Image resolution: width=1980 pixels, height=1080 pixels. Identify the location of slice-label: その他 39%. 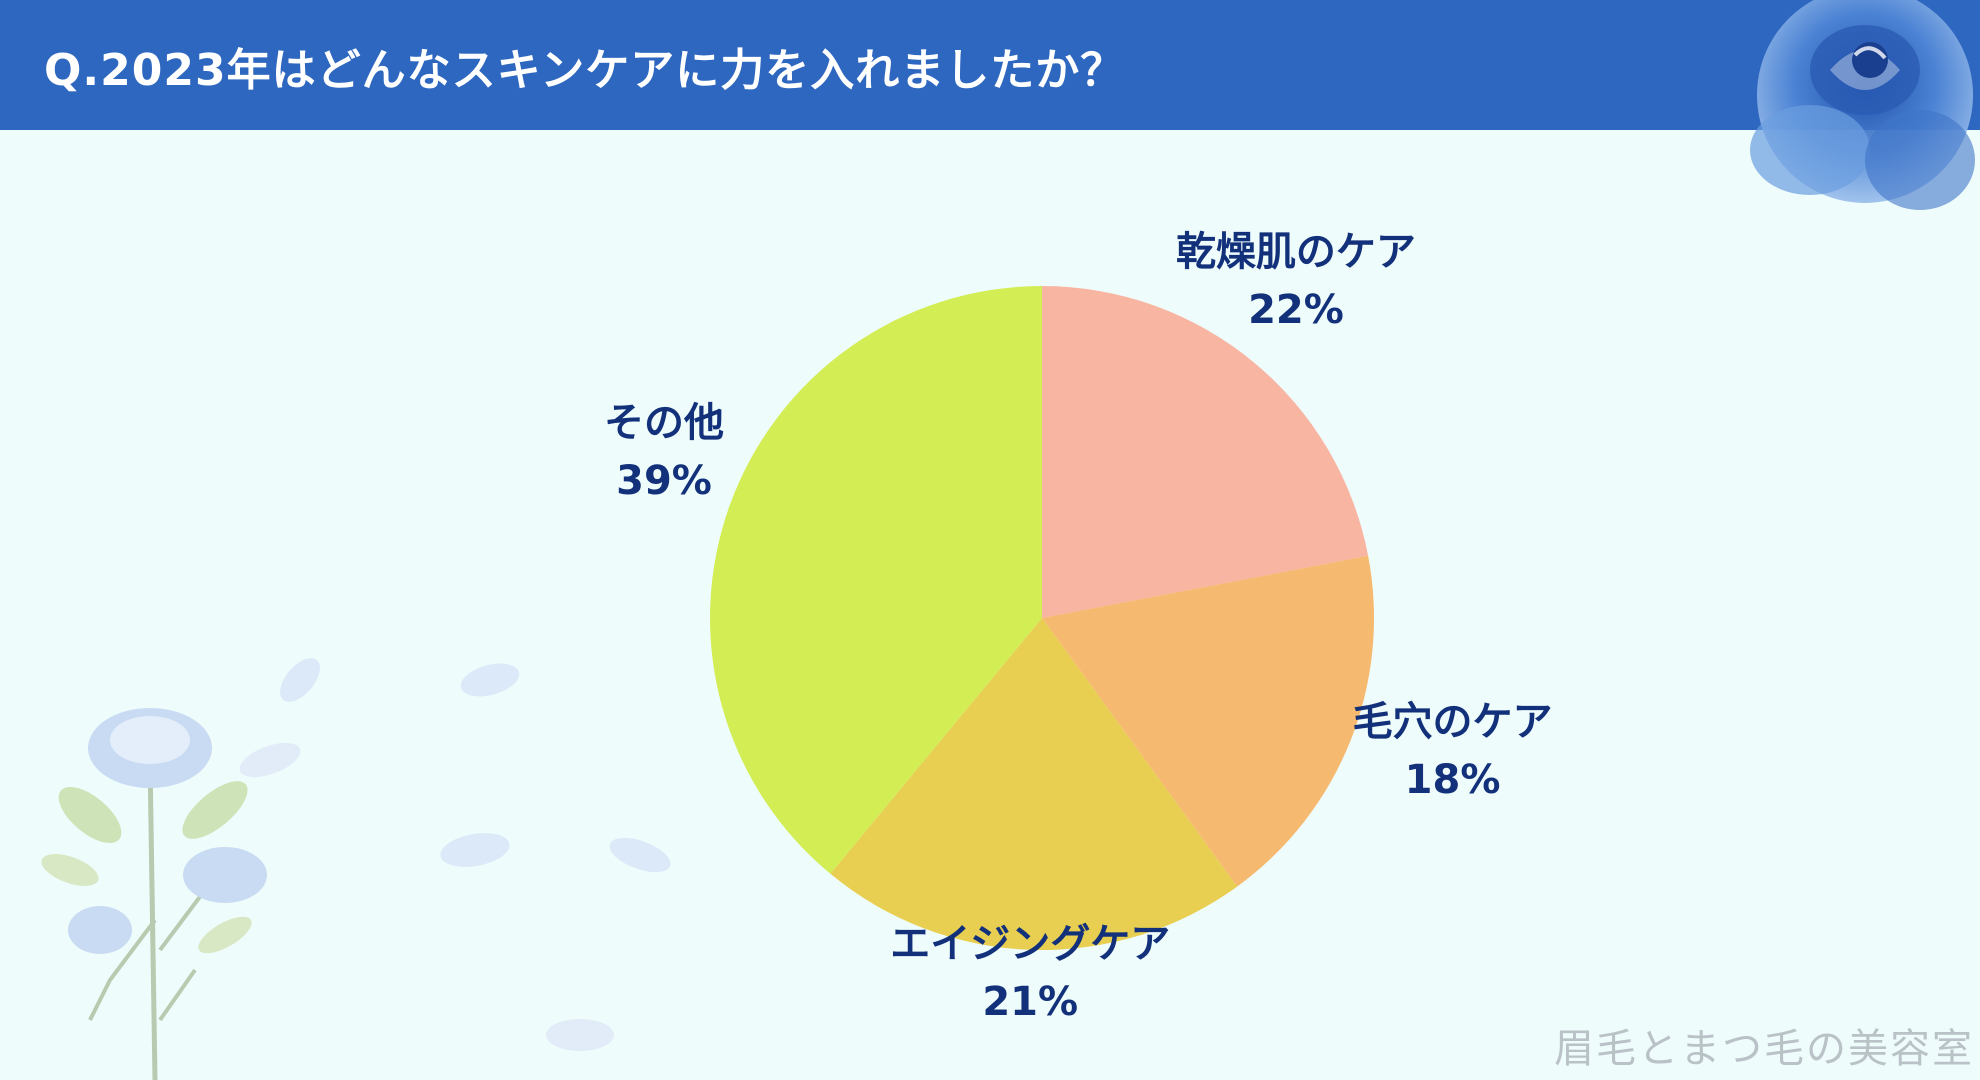
(664, 452).